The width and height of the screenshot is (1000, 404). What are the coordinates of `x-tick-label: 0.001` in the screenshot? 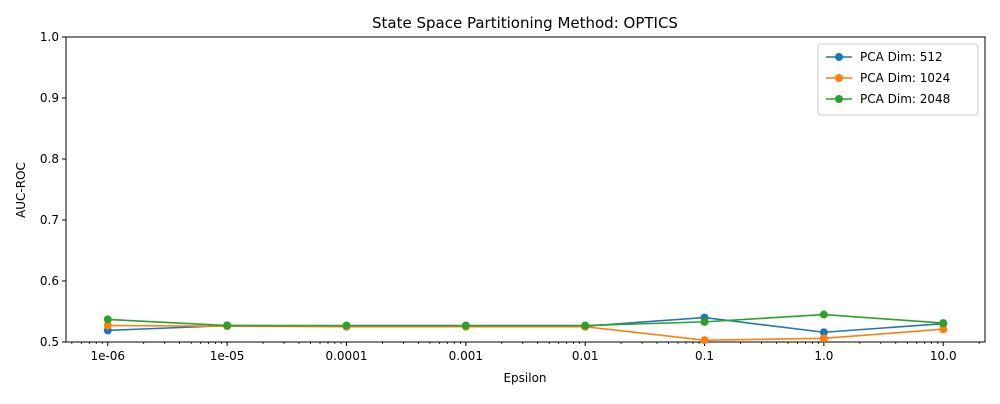 It's located at (466, 356).